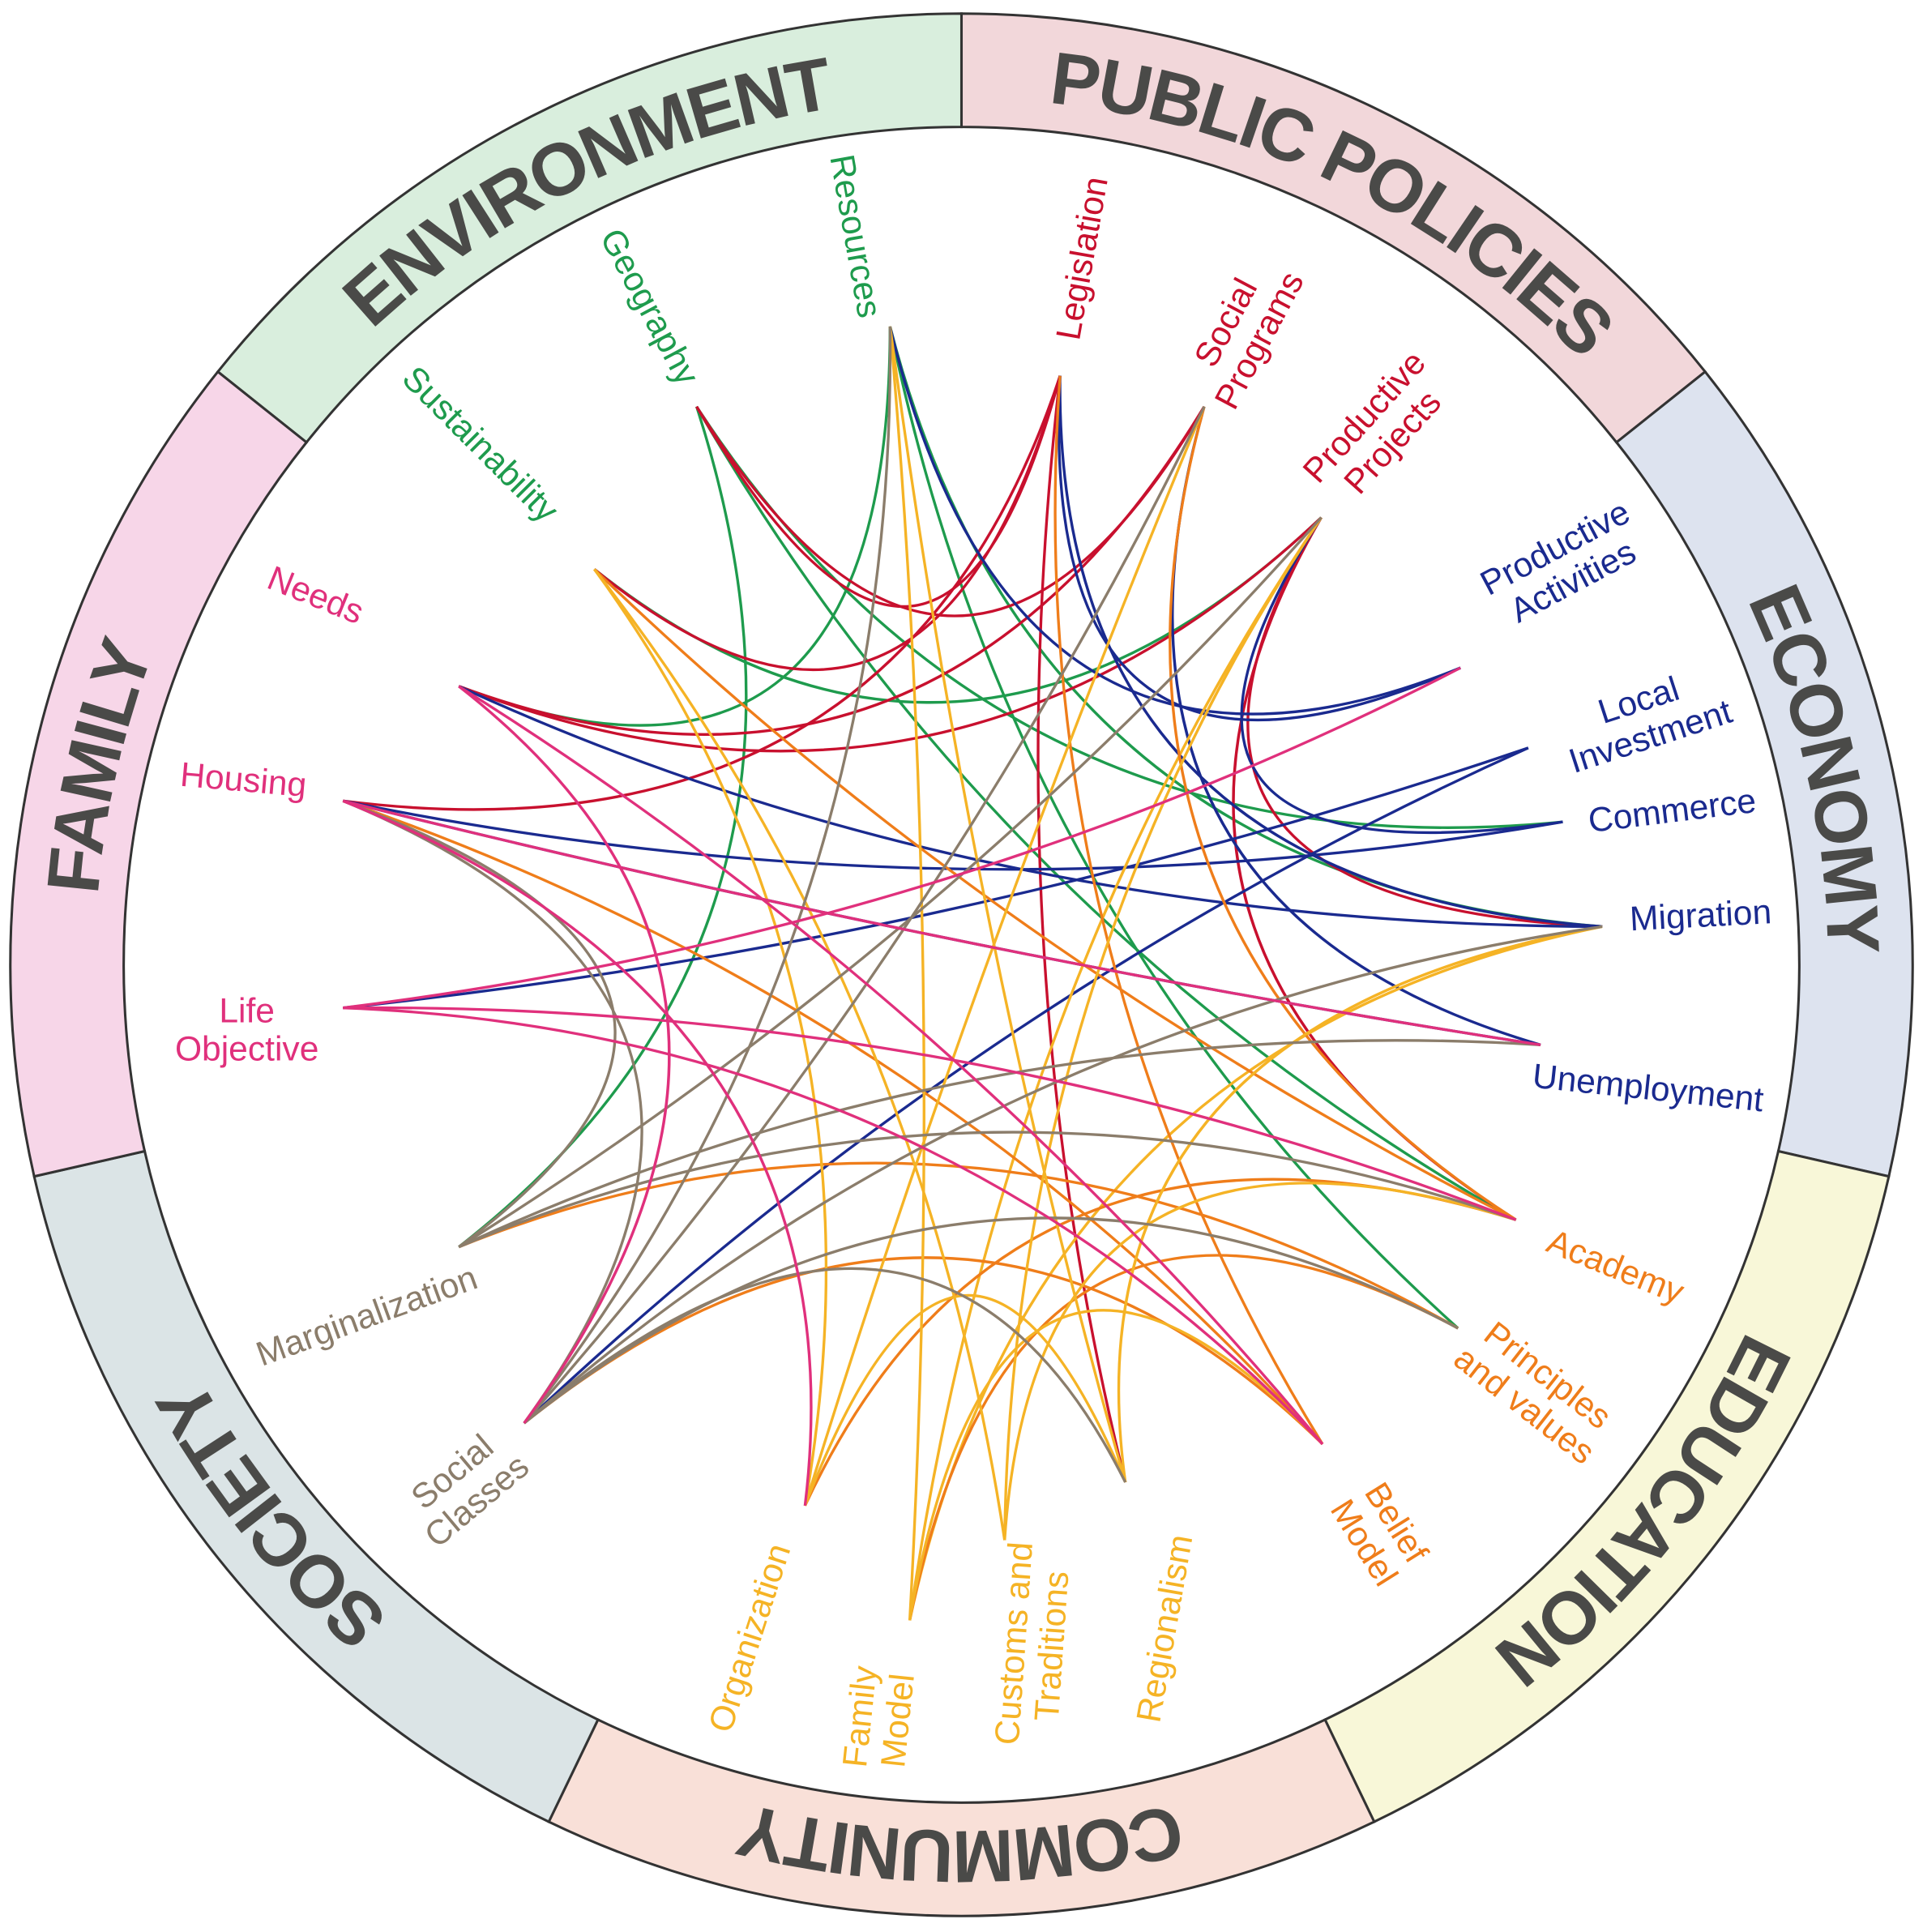 This screenshot has height=1932, width=1923. I want to click on node-label: Unemployment, so click(1648, 1088).